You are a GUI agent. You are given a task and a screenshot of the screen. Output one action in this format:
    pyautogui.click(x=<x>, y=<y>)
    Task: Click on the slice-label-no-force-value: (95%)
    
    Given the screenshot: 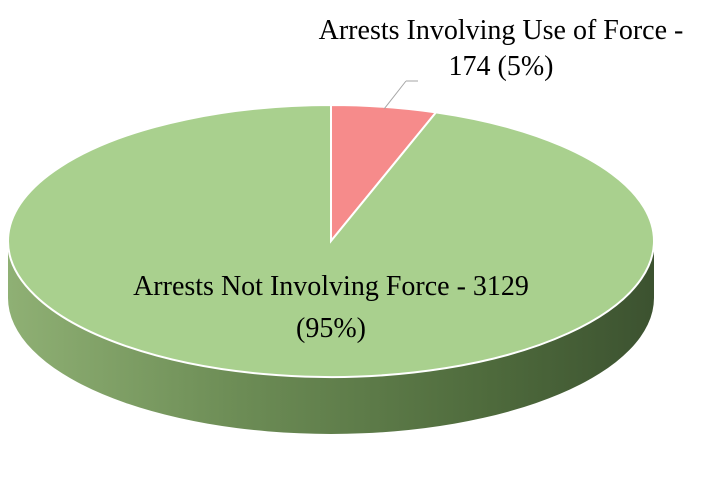 What is the action you would take?
    pyautogui.click(x=331, y=328)
    